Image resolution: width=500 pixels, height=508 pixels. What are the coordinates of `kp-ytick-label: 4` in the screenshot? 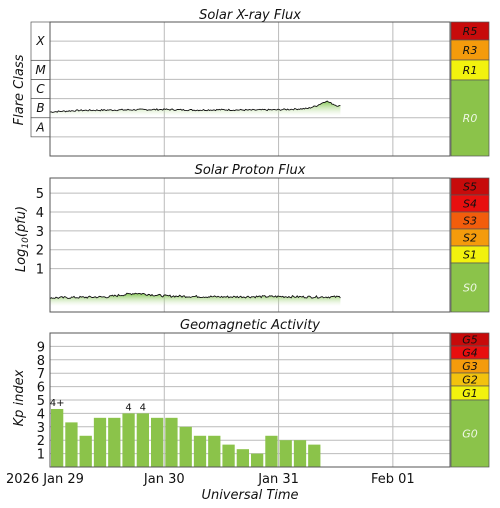 It's located at (41, 414).